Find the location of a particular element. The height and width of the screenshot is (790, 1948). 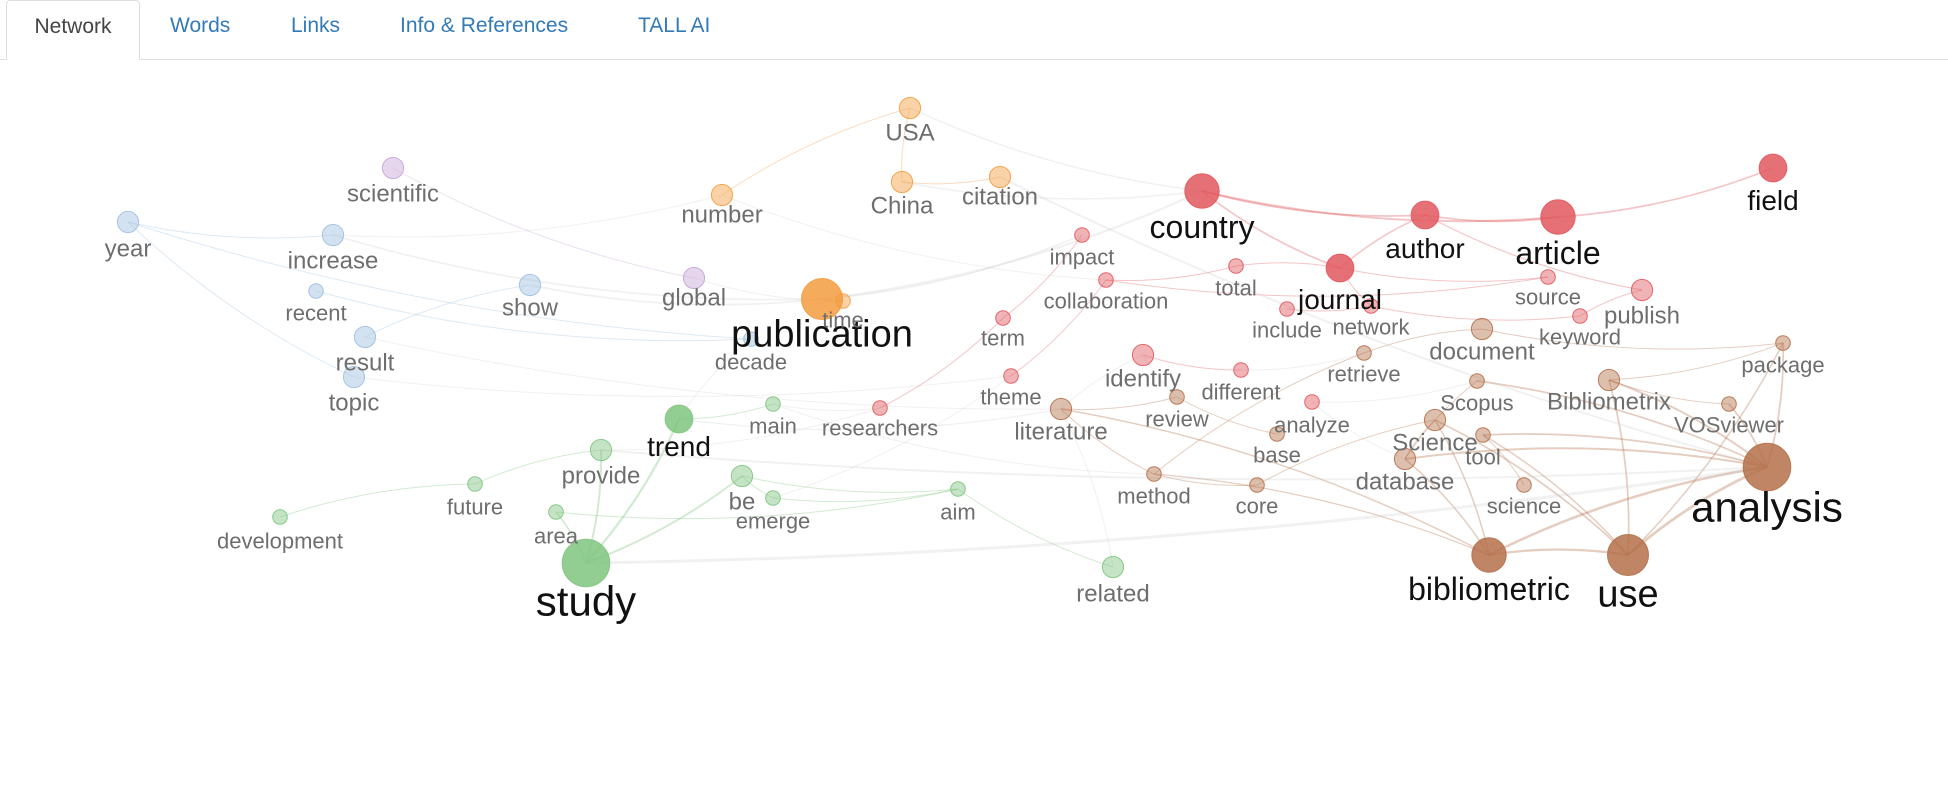

node-tool is located at coordinates (1483, 435).